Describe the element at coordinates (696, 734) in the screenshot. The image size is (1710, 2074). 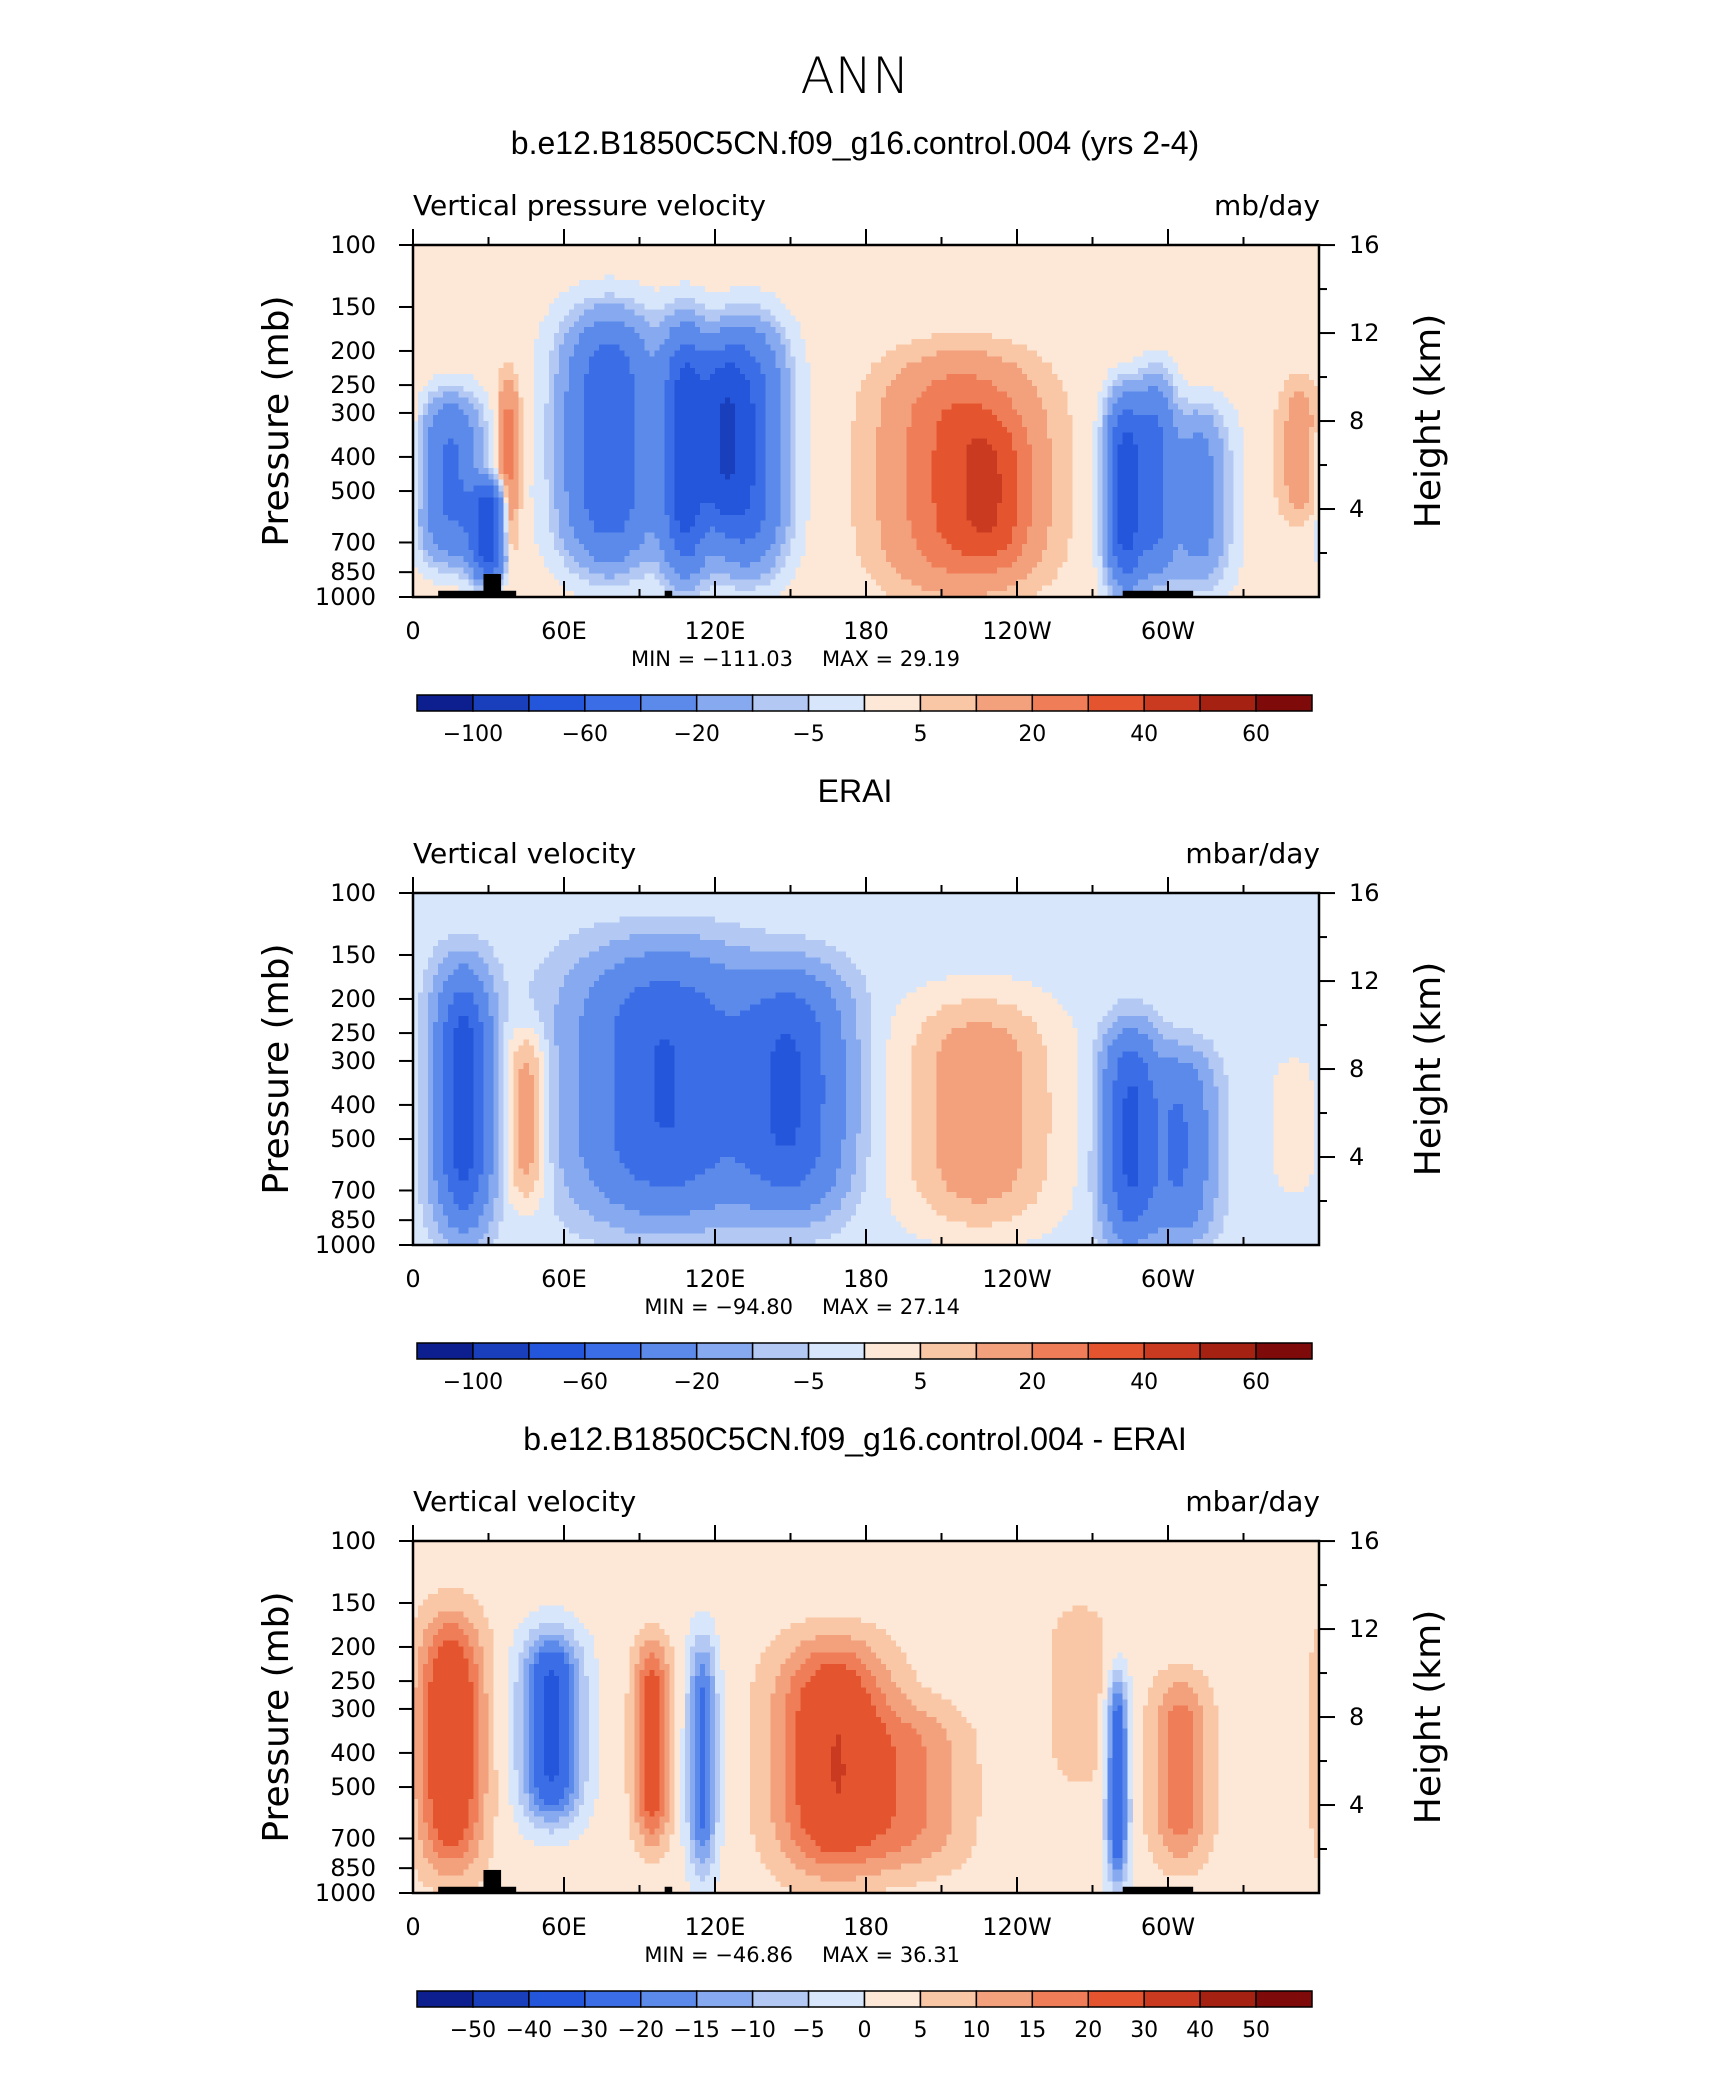
I see `colorbar-label: −20` at that location.